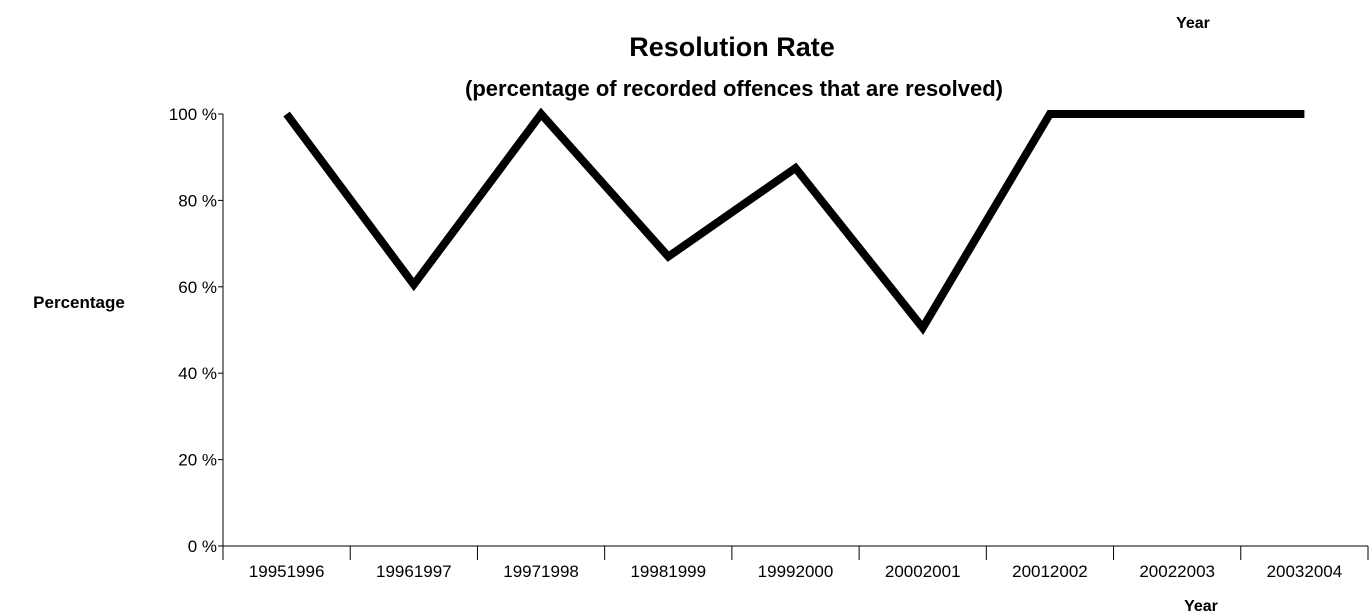  Describe the element at coordinates (197, 373) in the screenshot. I see `y-tick-label: 40 %` at that location.